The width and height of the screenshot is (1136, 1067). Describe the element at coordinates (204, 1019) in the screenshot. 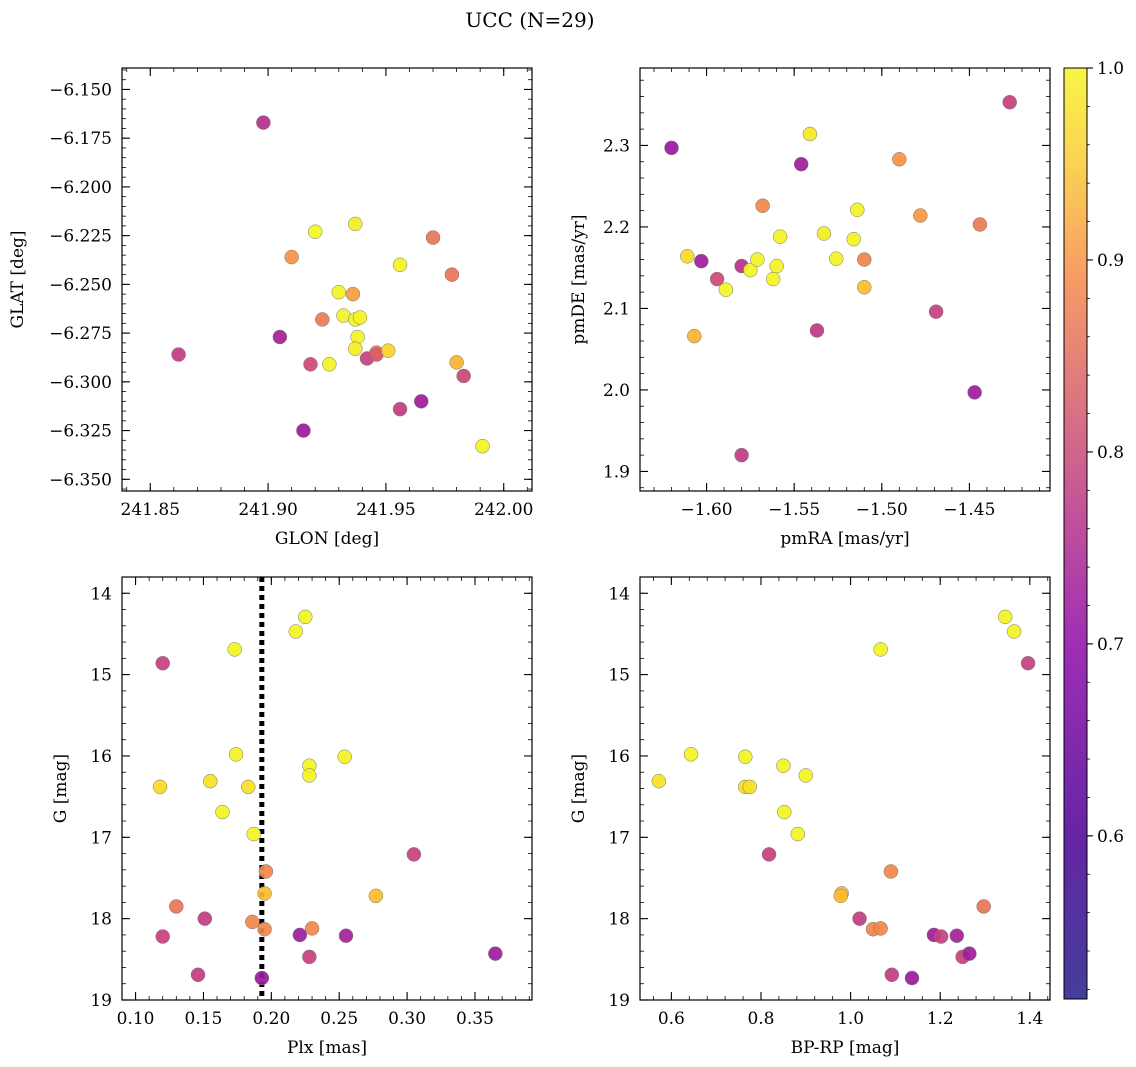

I see `x-tick-label: 0.15` at that location.